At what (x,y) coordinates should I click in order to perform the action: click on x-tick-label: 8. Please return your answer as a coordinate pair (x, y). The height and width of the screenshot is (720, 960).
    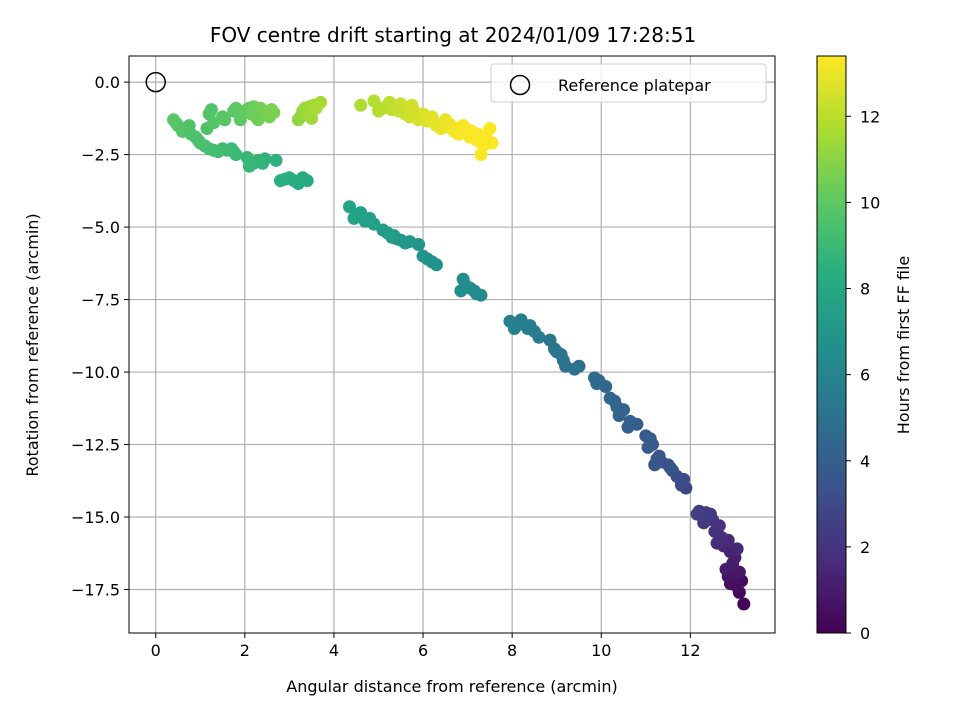
    Looking at the image, I should click on (512, 650).